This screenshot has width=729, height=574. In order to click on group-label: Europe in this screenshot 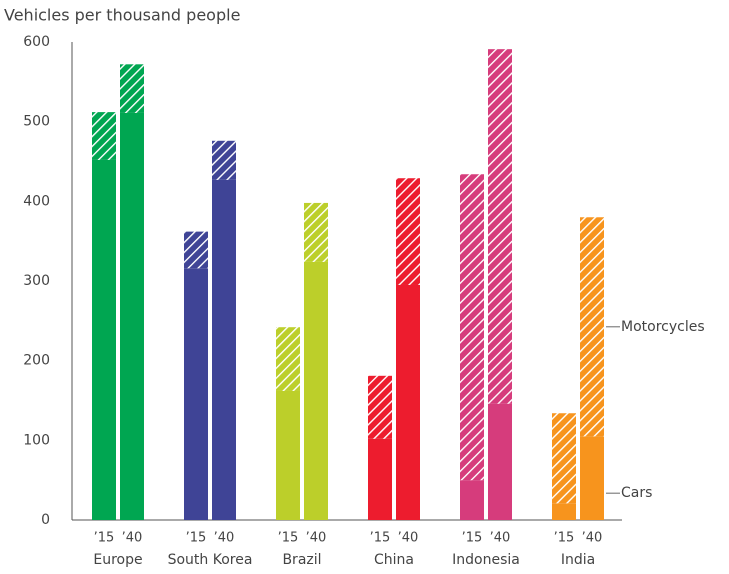, I will do `click(117, 560)`.